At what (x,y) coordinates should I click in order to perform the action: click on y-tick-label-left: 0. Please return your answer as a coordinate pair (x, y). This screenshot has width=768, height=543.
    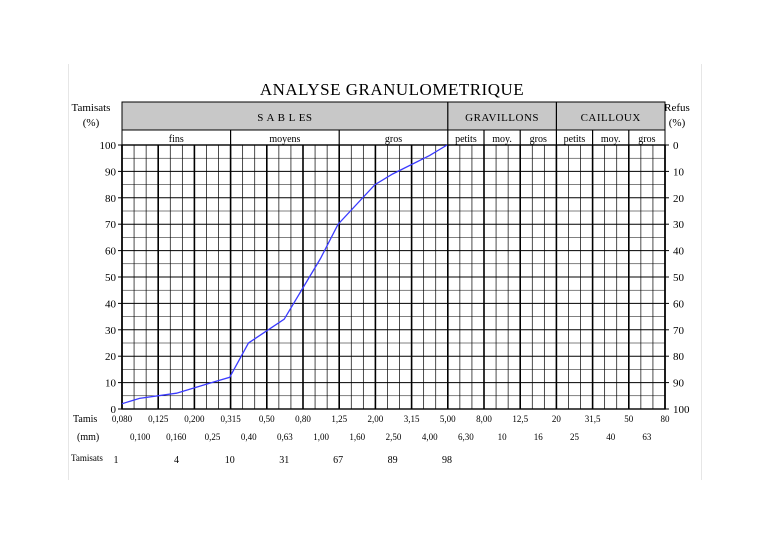
    Looking at the image, I should click on (114, 410).